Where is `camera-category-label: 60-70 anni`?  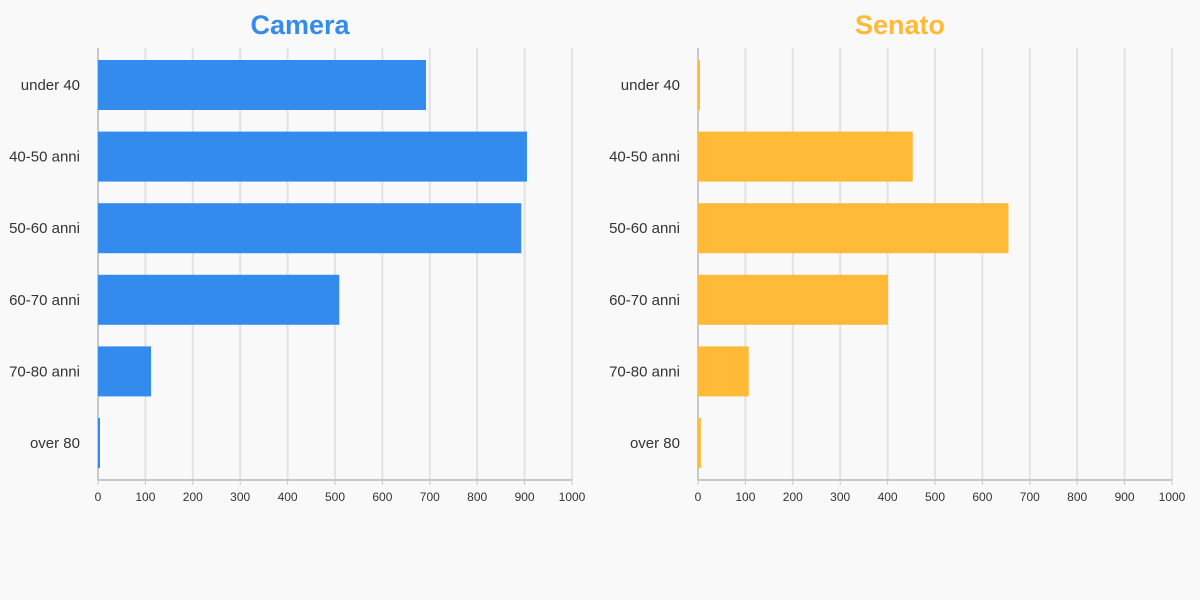 camera-category-label: 60-70 anni is located at coordinates (44, 300).